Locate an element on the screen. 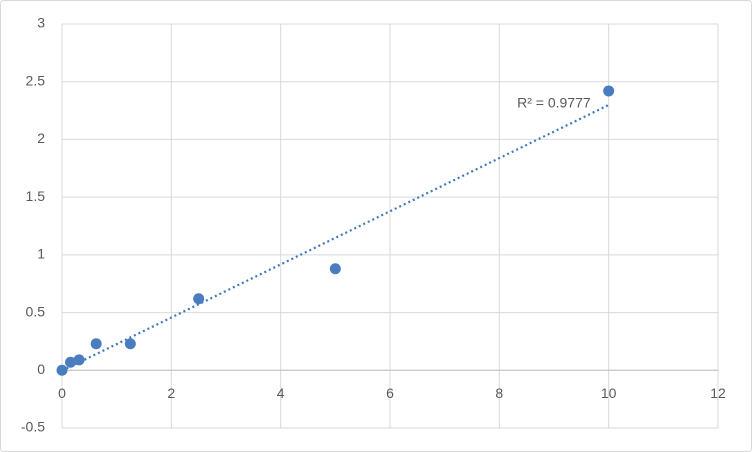  x-tick-label: 12 is located at coordinates (718, 393).